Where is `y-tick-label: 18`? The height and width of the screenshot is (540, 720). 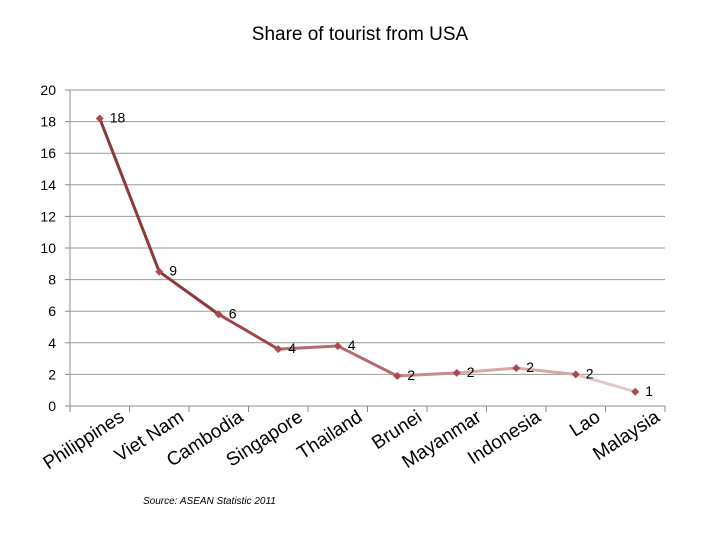
y-tick-label: 18 is located at coordinates (48, 122).